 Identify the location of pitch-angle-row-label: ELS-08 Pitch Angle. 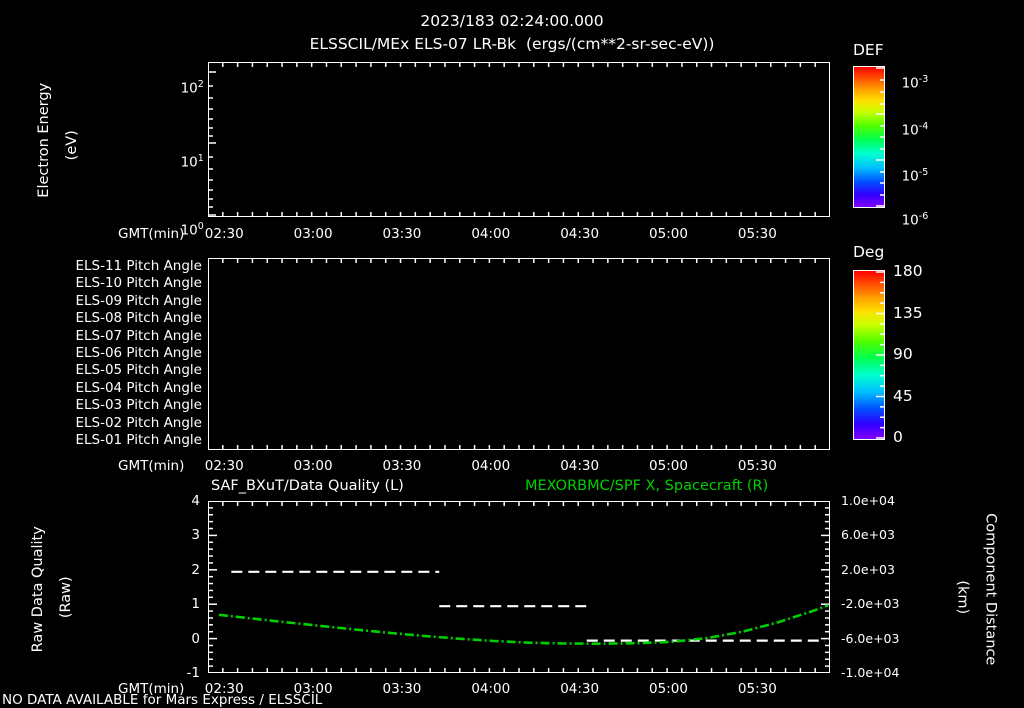
(138, 318).